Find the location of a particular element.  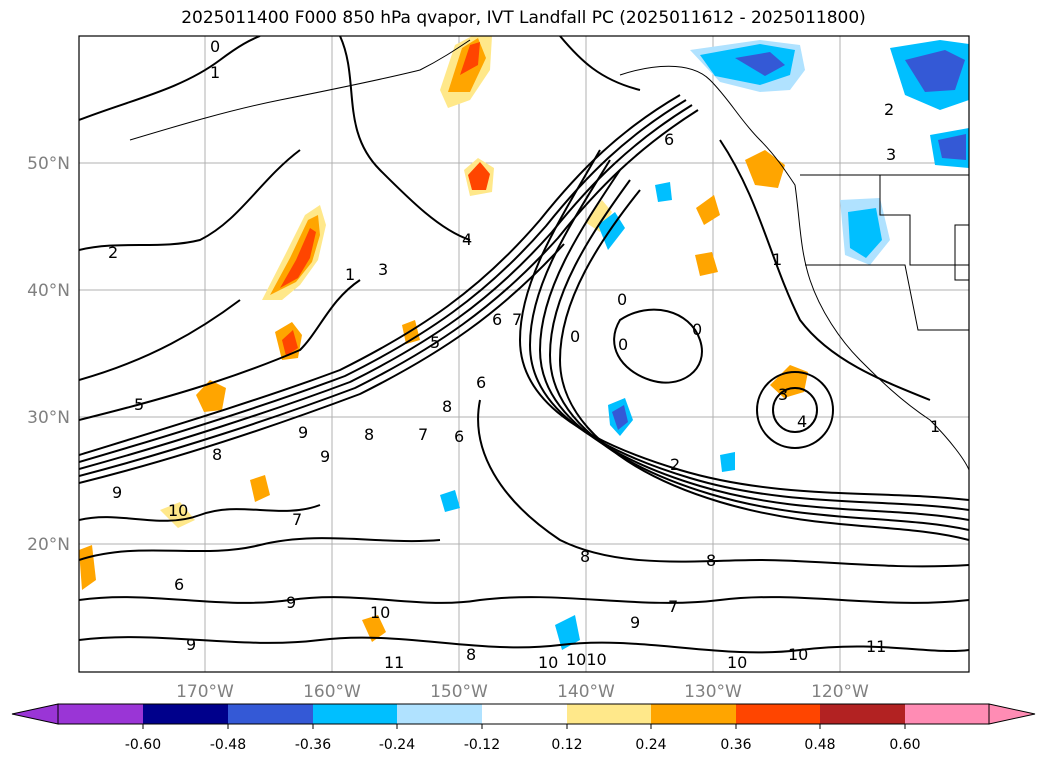

longitude-labels: 170°W 160°W 150°W 140°W 130°W 120°W is located at coordinates (522, 692).